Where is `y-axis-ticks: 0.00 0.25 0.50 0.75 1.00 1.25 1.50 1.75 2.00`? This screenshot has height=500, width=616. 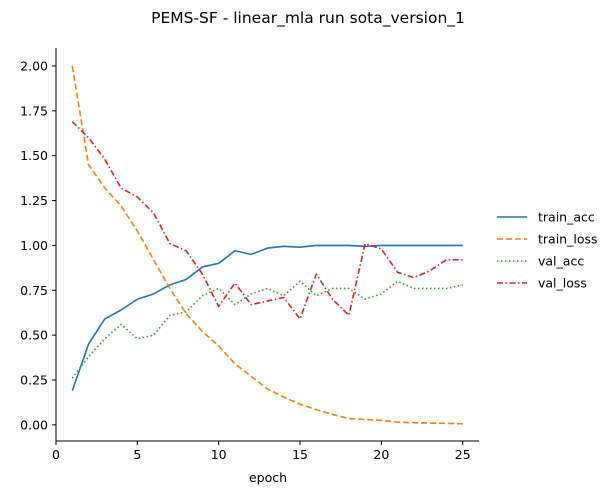 y-axis-ticks: 0.00 0.25 0.50 0.75 1.00 1.25 1.50 1.75 2.00 is located at coordinates (38, 245).